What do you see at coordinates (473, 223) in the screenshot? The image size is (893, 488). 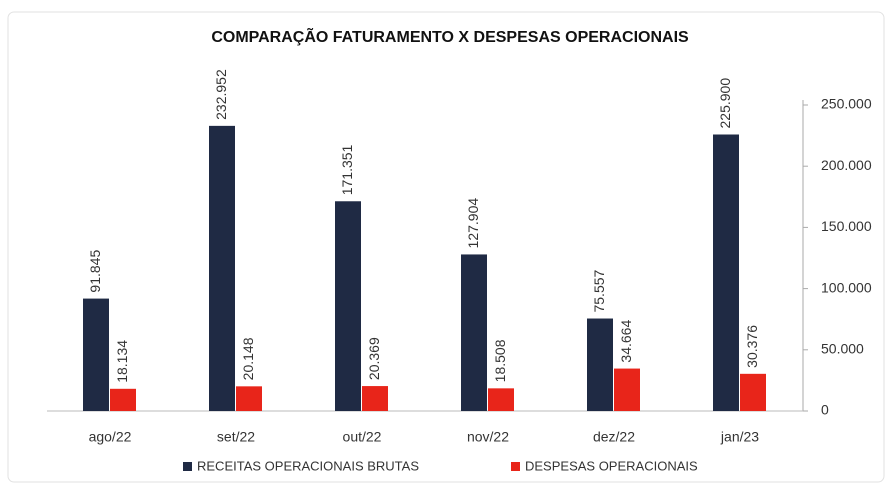 I see `data-label: 127.904` at bounding box center [473, 223].